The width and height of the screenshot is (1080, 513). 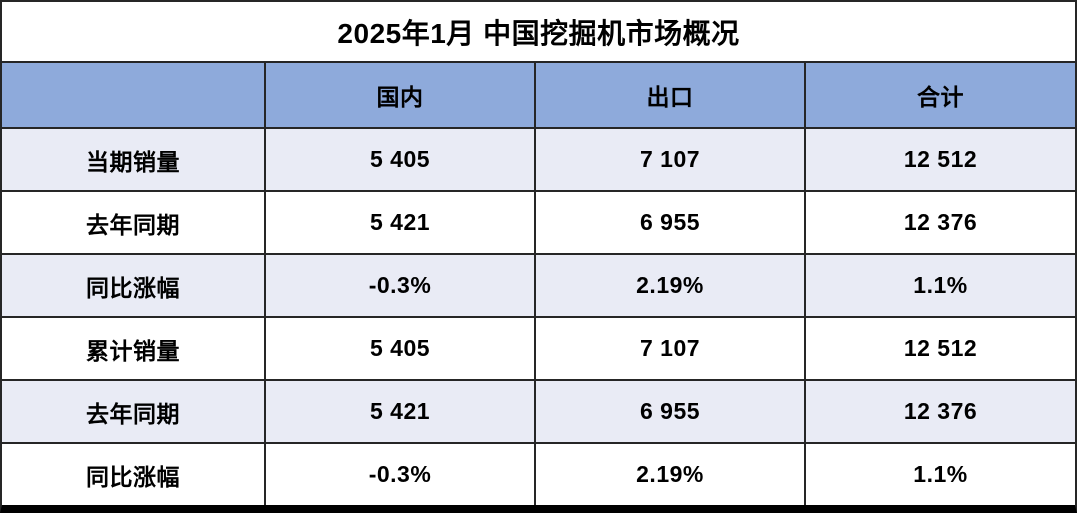 I want to click on value-cumulative-total: 12 512, so click(x=940, y=348).